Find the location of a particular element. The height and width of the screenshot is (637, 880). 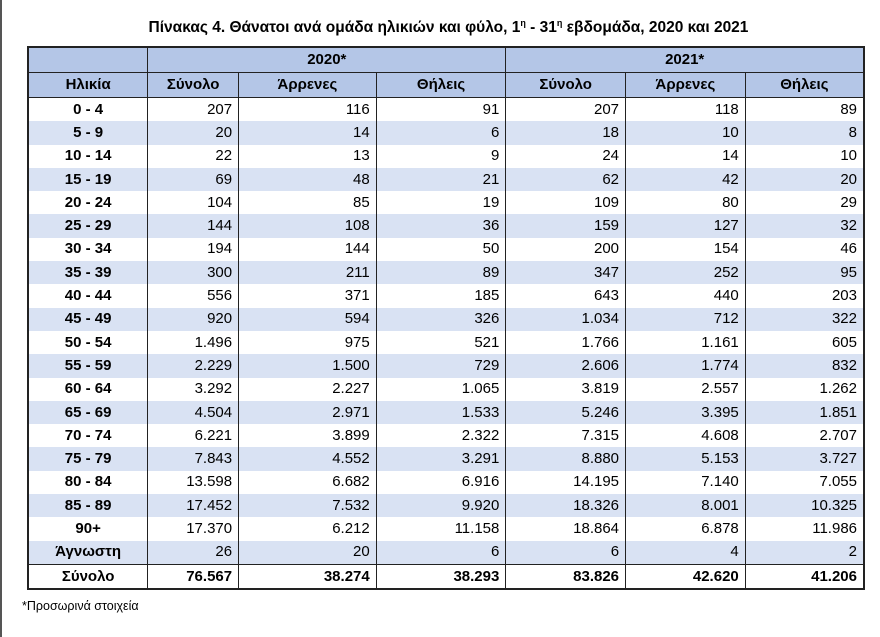

age-group-cell: 90+ is located at coordinates (88, 529).